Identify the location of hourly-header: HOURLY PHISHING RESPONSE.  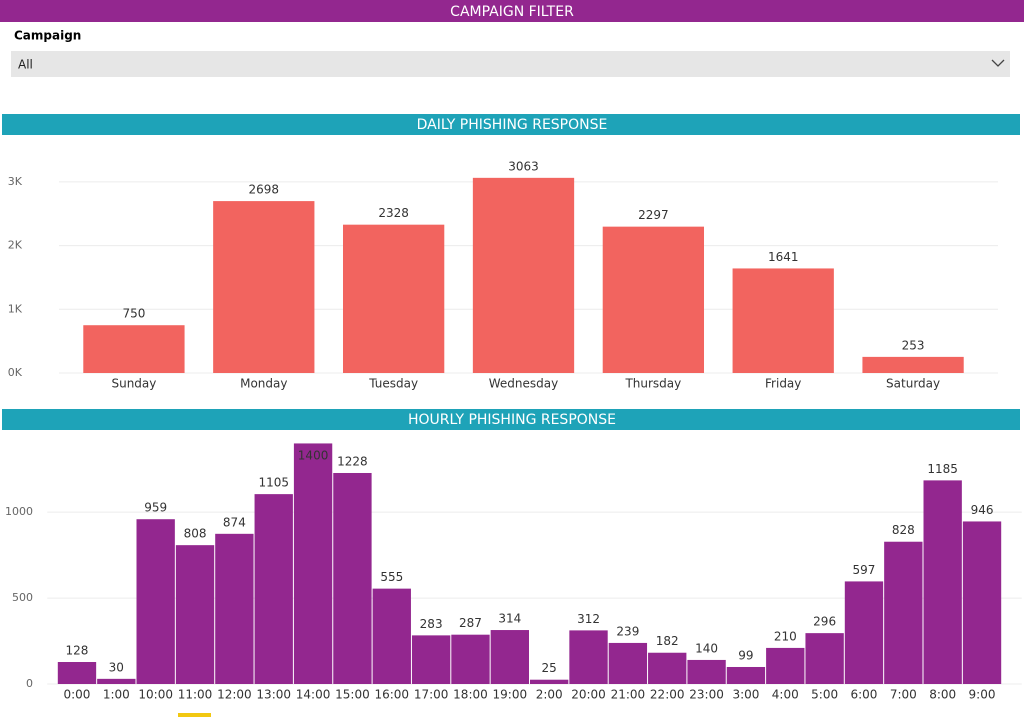
(512, 420).